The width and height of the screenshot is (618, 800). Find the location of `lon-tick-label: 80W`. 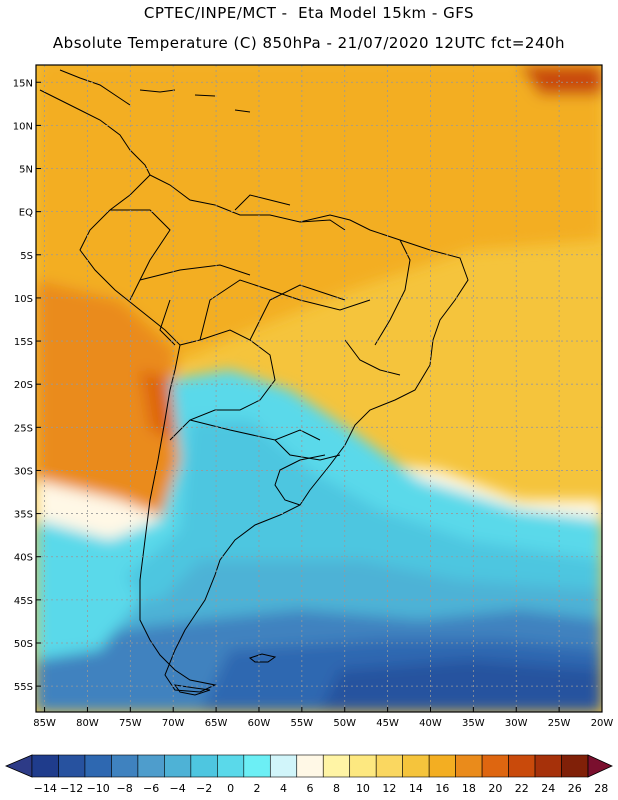

lon-tick-label: 80W is located at coordinates (87, 723).